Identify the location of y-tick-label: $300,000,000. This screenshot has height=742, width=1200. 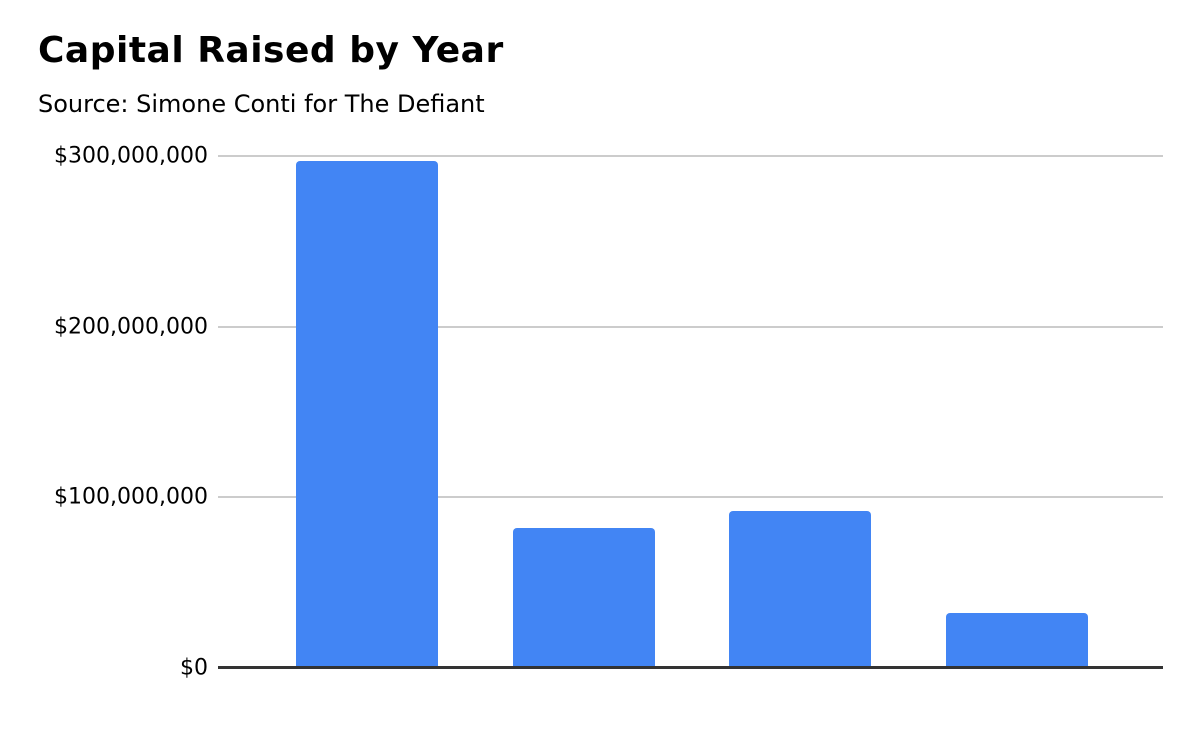
(131, 156).